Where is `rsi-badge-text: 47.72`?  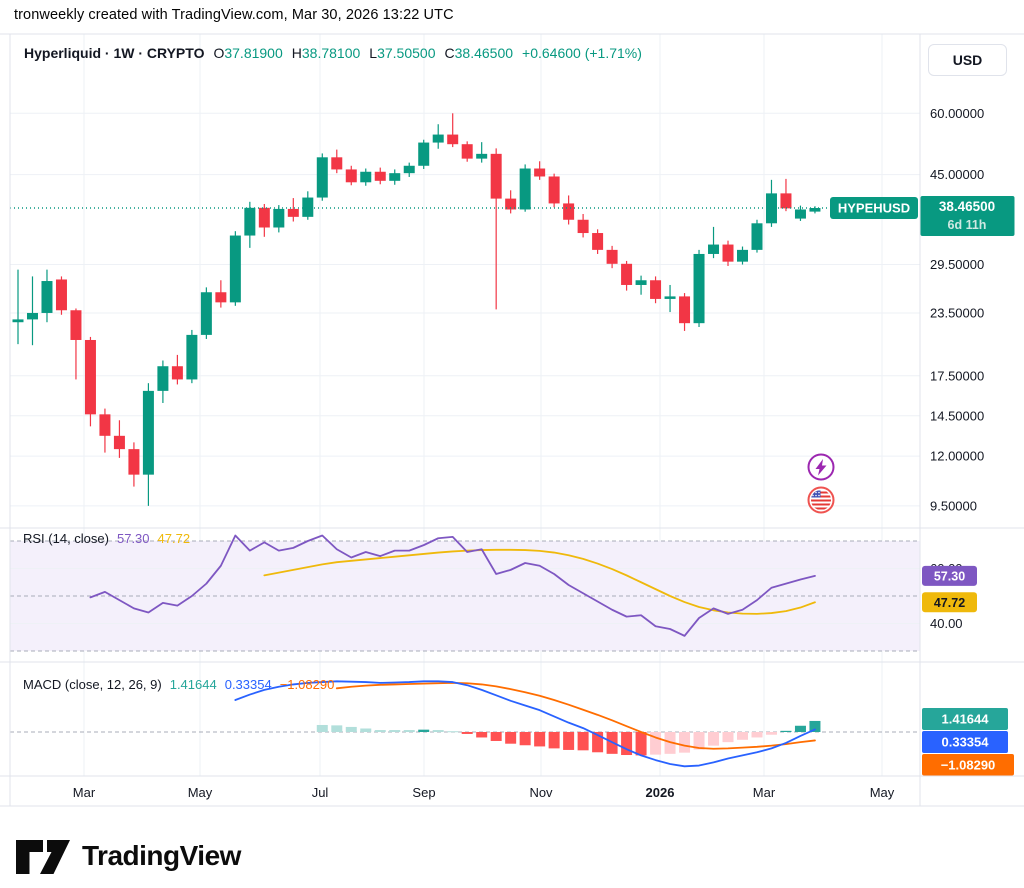
rsi-badge-text: 47.72 is located at coordinates (949, 603).